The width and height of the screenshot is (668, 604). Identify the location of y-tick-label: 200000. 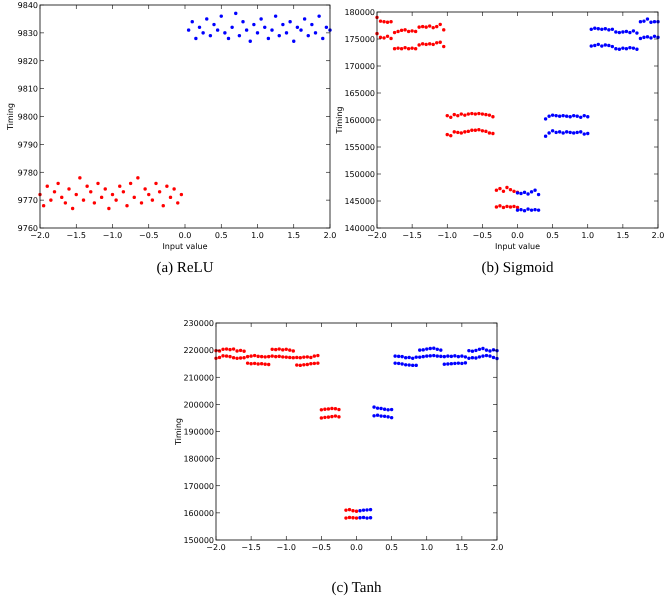
(198, 405).